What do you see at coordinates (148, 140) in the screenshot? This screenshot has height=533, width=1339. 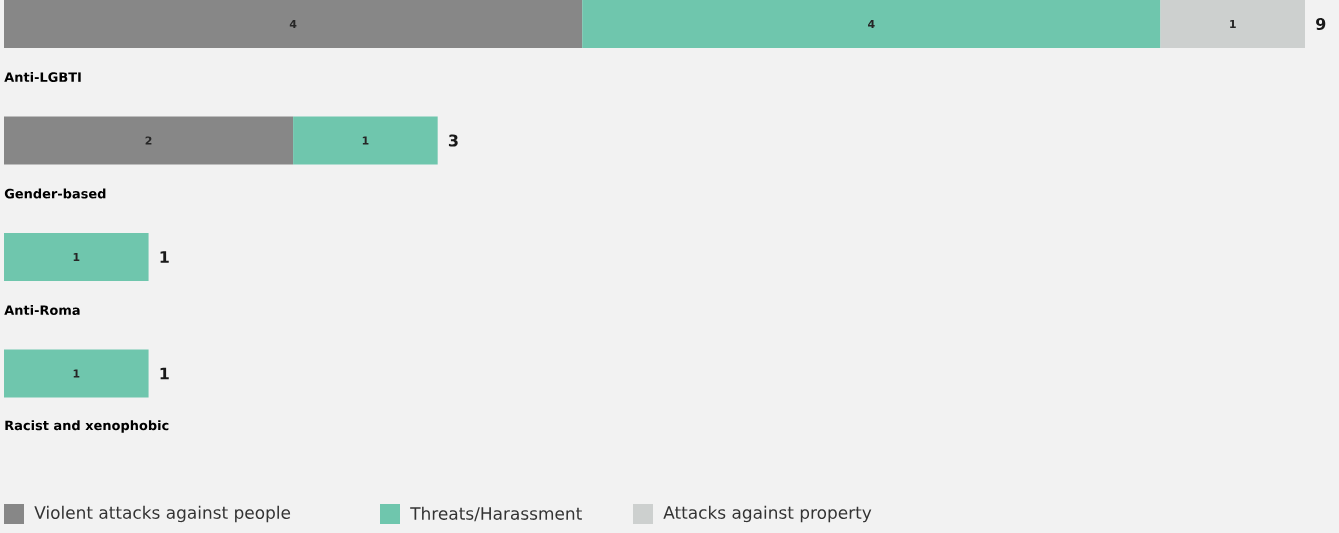 I see `data-label: 2` at bounding box center [148, 140].